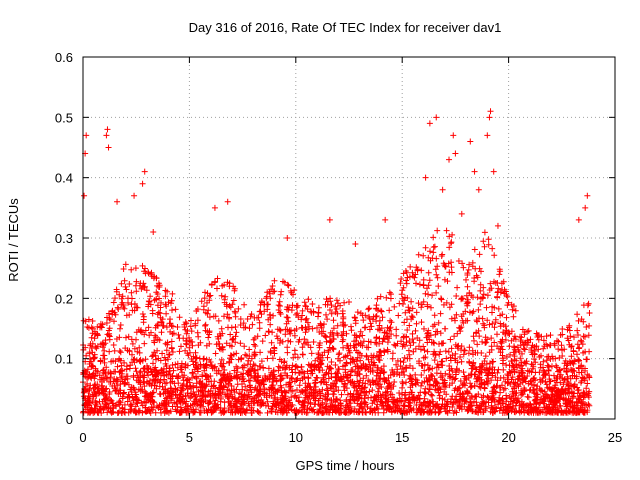  I want to click on y-tick-label: 0.5, so click(64, 117).